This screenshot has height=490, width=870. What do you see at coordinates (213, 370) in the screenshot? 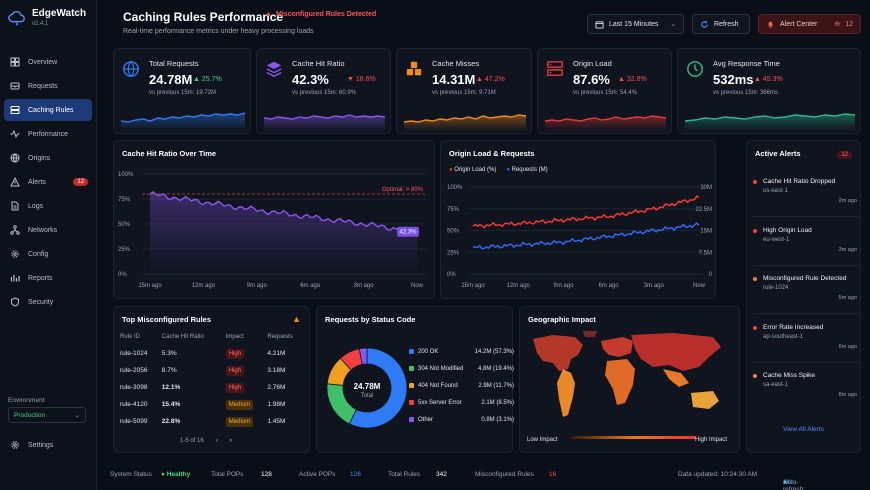
I see `table-row: rule-2056 8.7% High 3.18M` at bounding box center [213, 370].